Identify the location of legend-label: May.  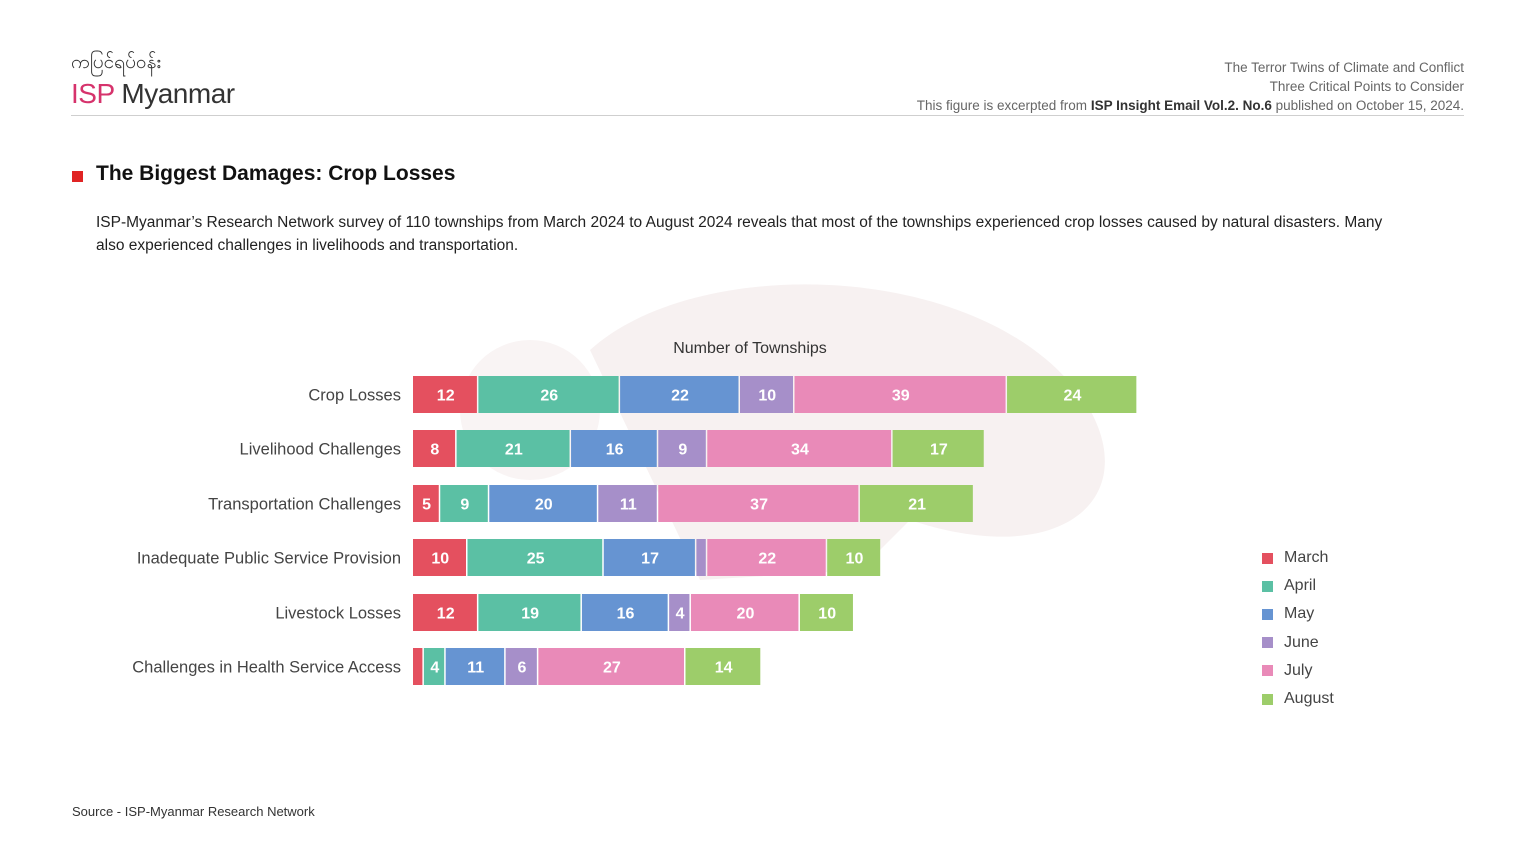
(1299, 614).